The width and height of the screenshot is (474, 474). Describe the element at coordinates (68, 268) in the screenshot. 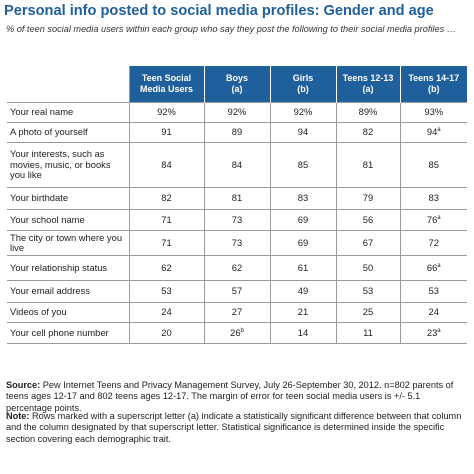

I see `row-label: Your relationship status` at that location.